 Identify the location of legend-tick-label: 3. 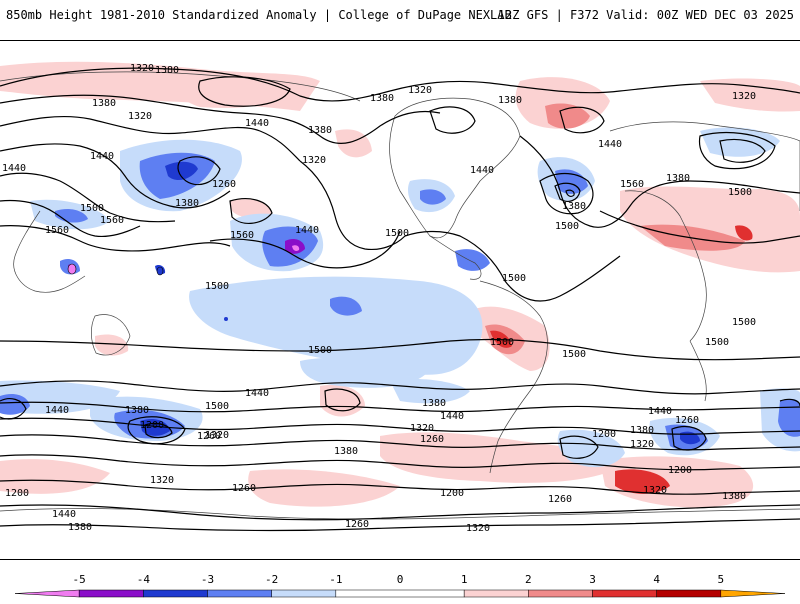
(592, 579).